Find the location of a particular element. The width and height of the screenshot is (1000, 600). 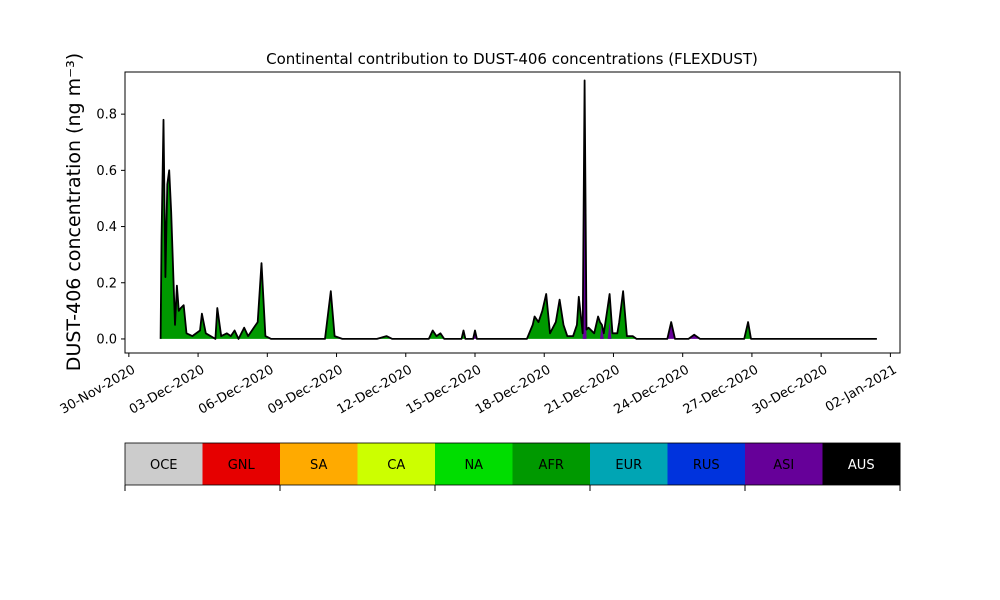

x-tick-label: 27-Dec-2020 is located at coordinates (721, 389).